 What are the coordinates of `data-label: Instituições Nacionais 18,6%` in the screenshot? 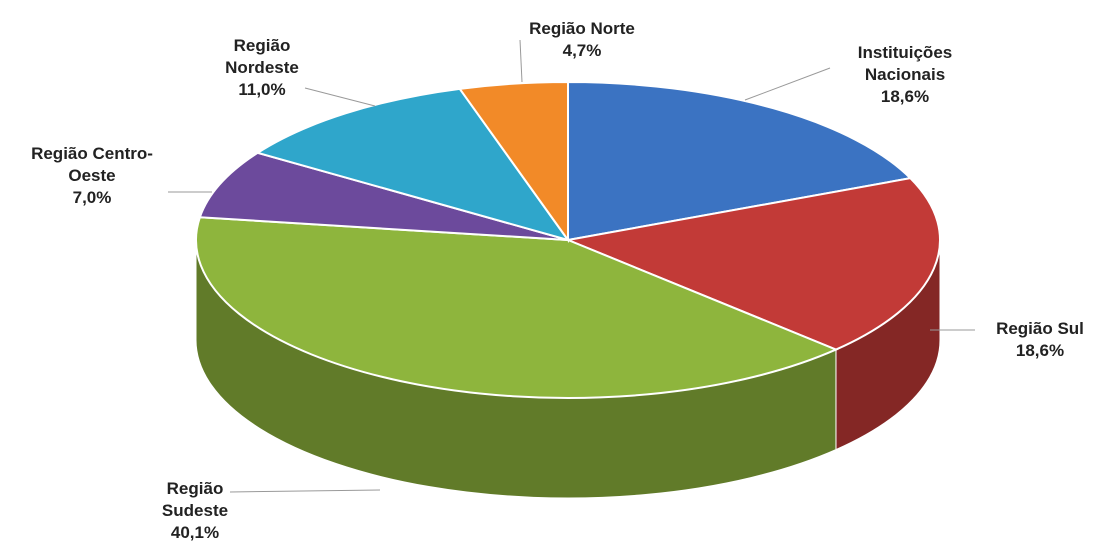 It's located at (905, 75).